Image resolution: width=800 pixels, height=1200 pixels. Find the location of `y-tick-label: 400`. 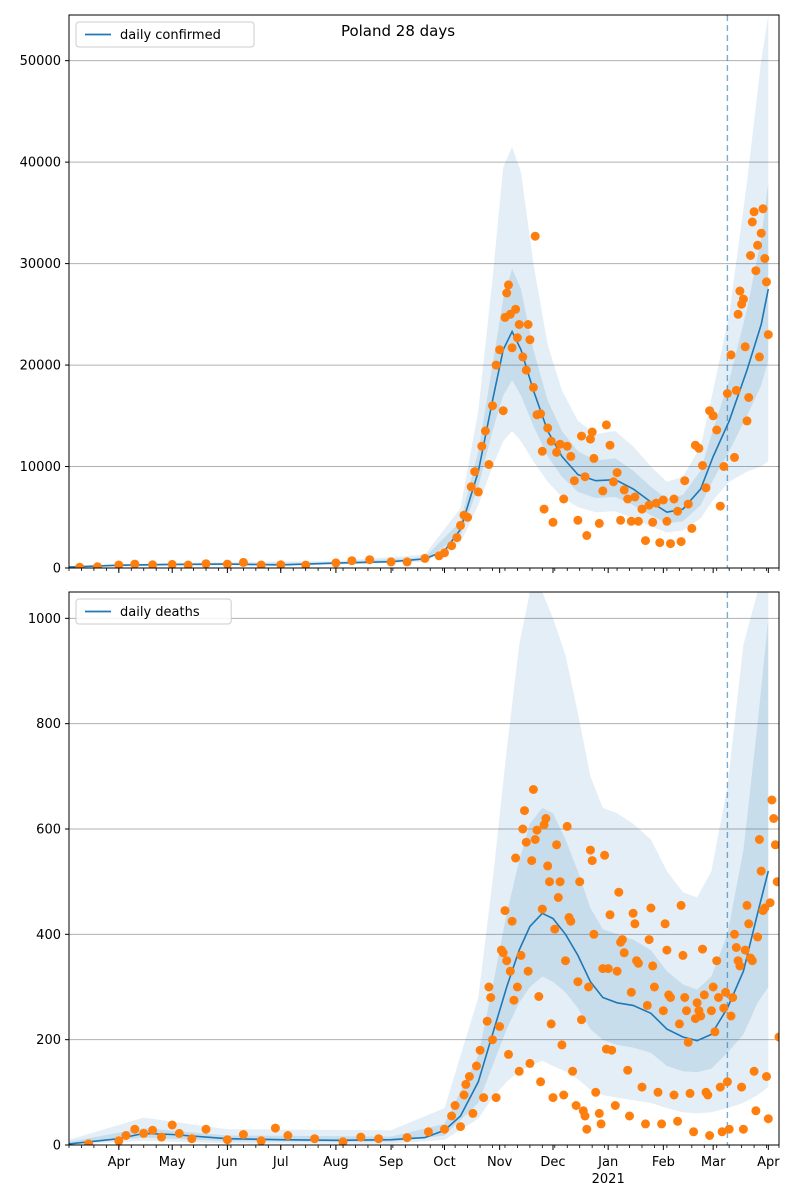

y-tick-label: 400 is located at coordinates (48, 935).